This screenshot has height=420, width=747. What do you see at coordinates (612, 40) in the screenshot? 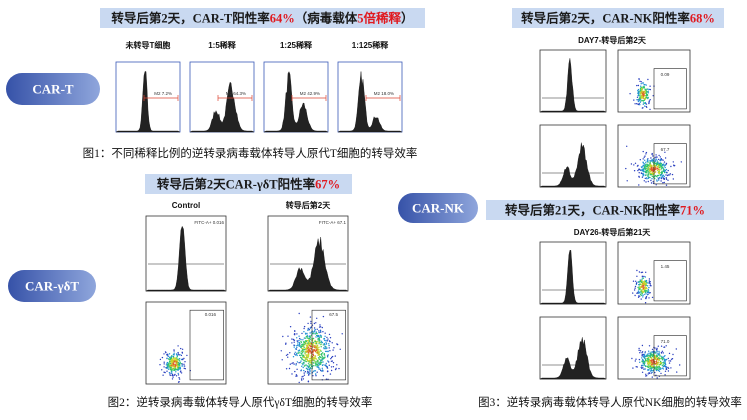
I see `panel-subtitle: DAY7-转导后第2天` at bounding box center [612, 40].